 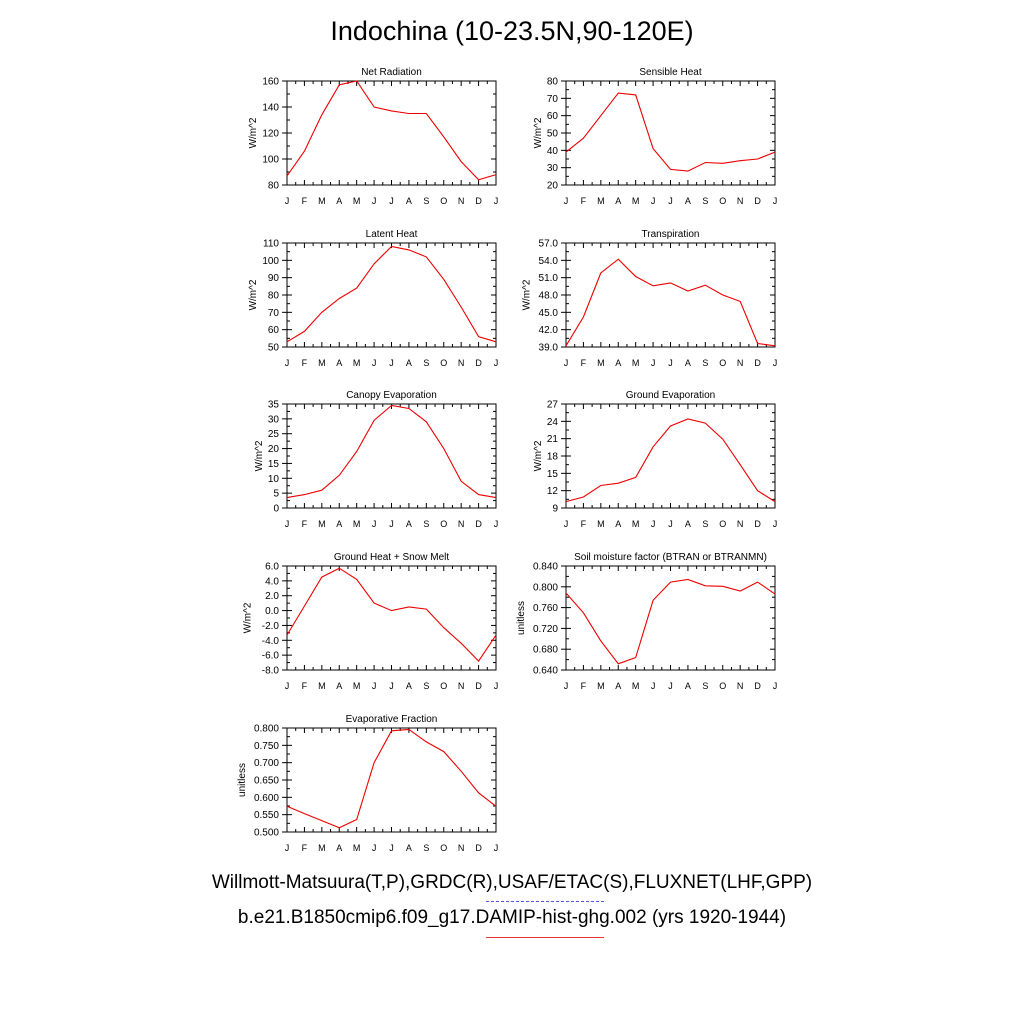 What do you see at coordinates (555, 509) in the screenshot?
I see `y-tick-label: 9` at bounding box center [555, 509].